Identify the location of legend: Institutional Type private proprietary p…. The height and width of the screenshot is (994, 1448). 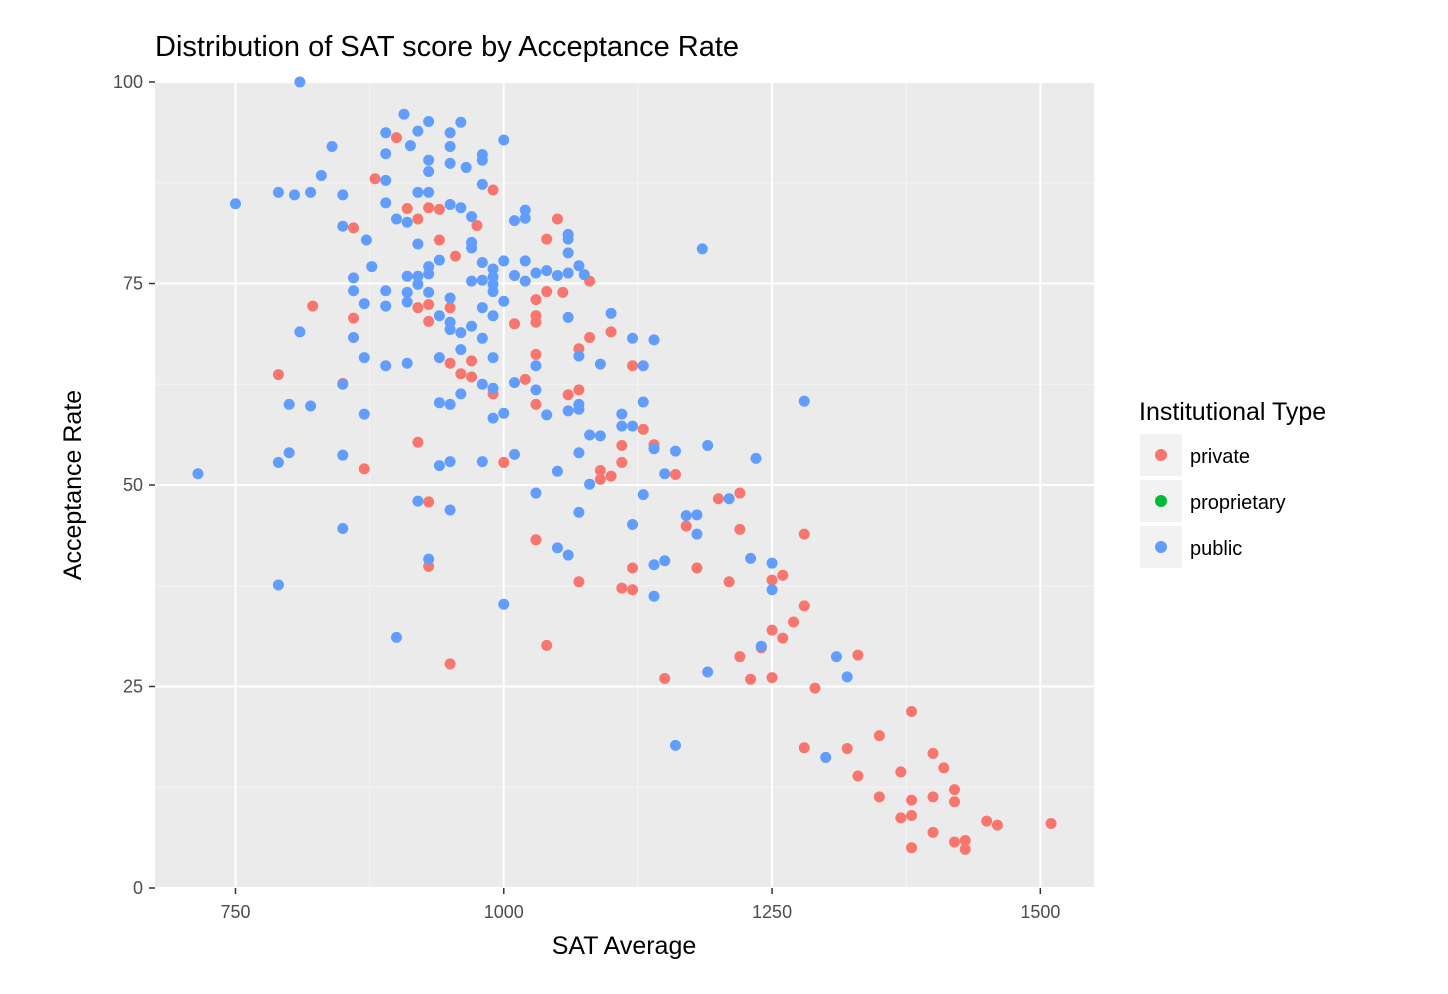
(1232, 483).